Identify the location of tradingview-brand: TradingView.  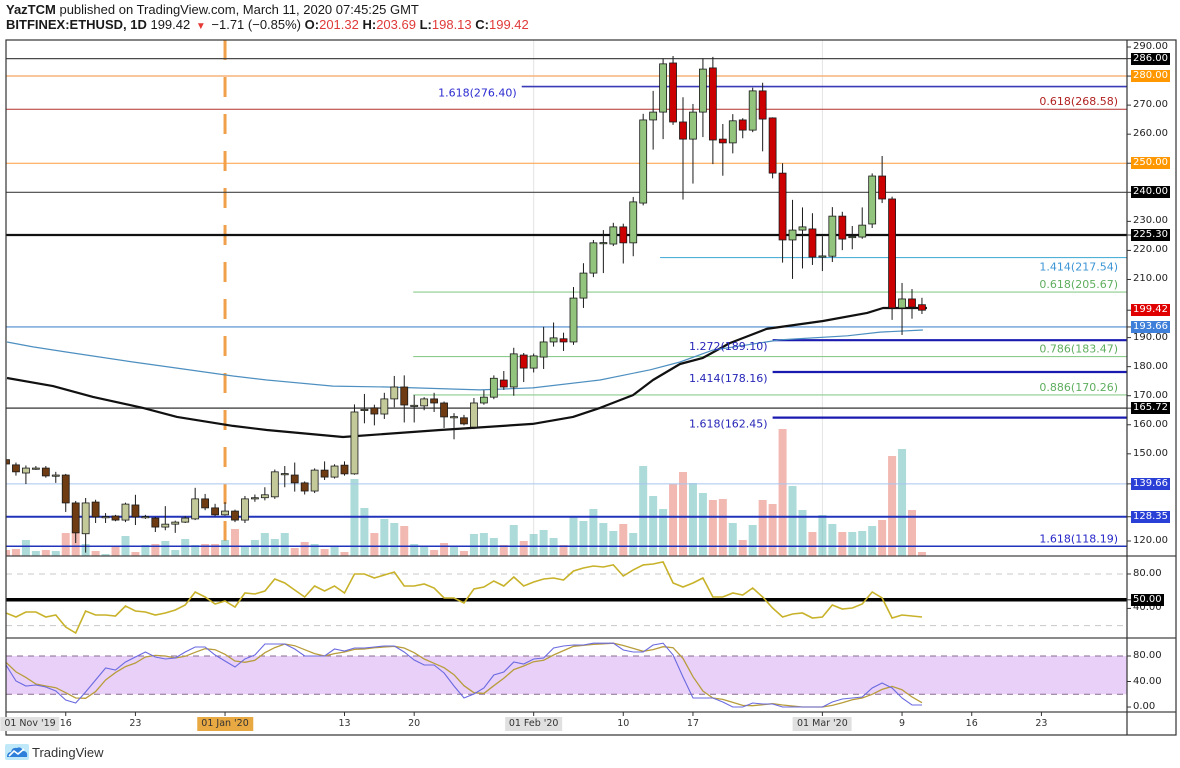
(68, 752).